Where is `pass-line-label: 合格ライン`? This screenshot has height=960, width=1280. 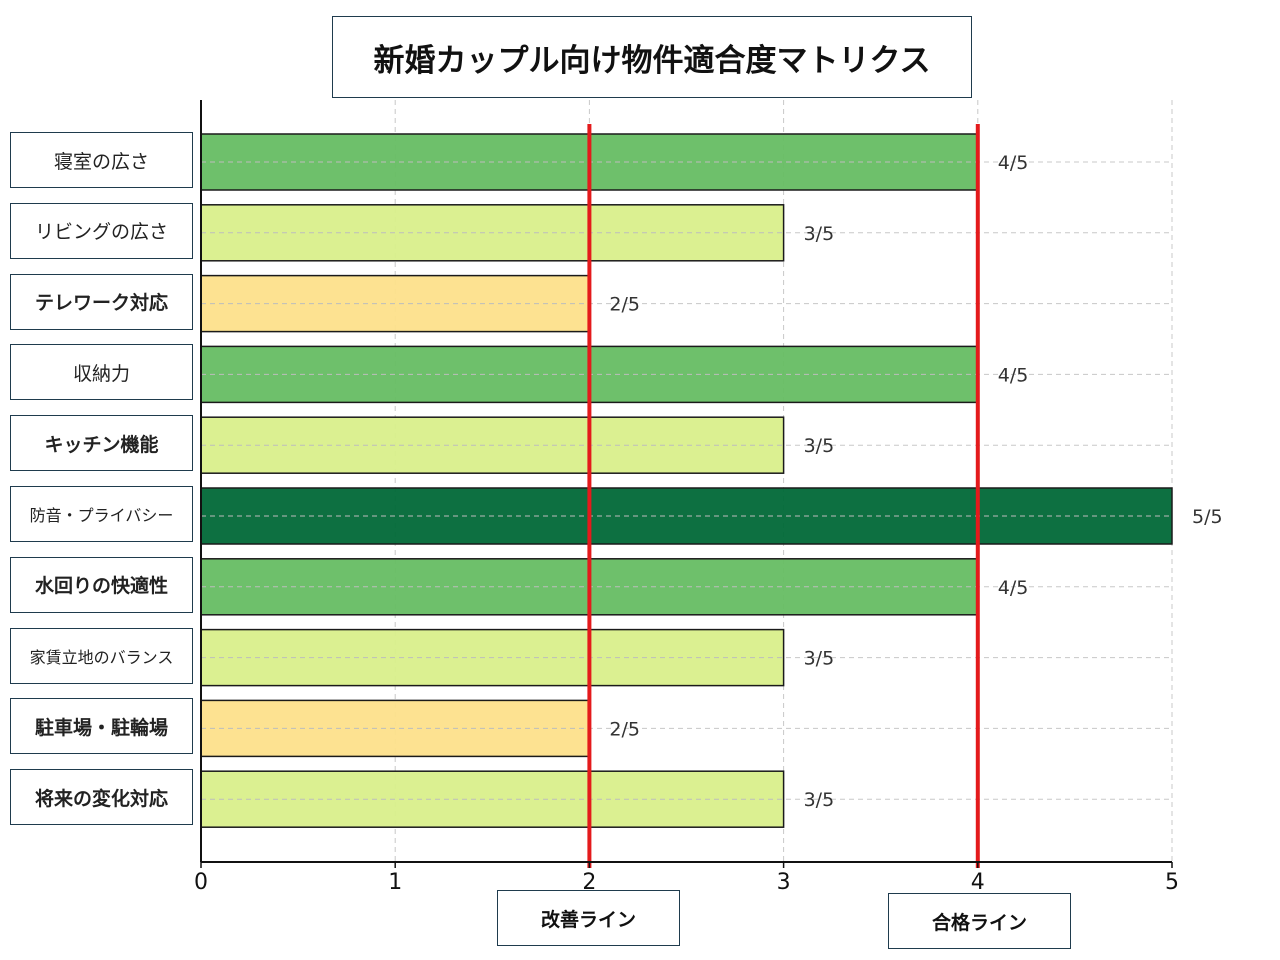 pass-line-label: 合格ライン is located at coordinates (979, 921).